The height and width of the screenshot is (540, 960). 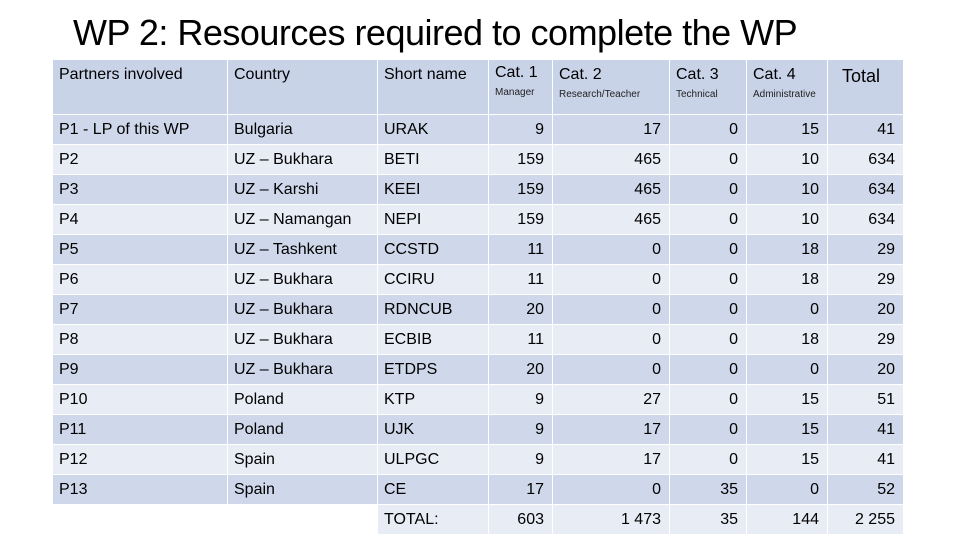 What do you see at coordinates (140, 189) in the screenshot?
I see `cell-partner: P3` at bounding box center [140, 189].